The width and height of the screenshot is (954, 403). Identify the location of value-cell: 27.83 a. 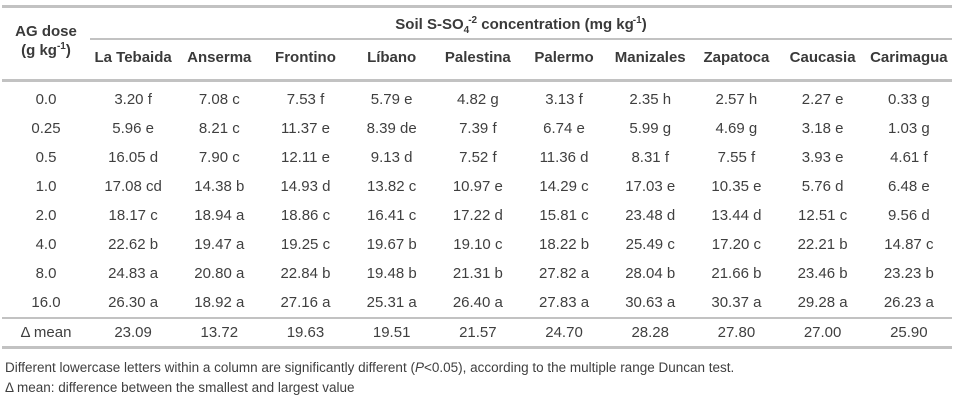
(564, 302).